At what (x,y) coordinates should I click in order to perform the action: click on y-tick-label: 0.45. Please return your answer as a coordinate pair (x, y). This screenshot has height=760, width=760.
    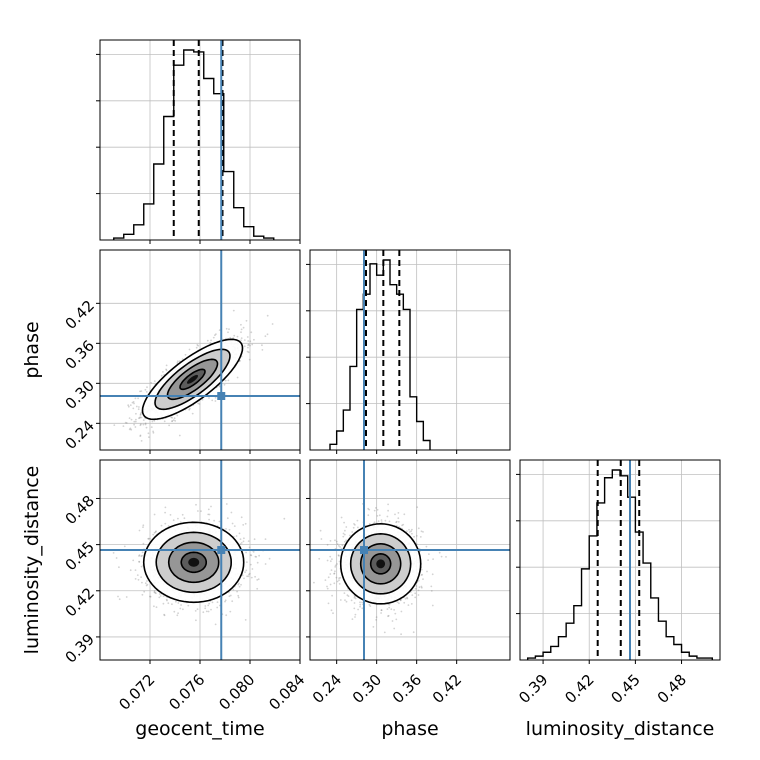
    Looking at the image, I should click on (80, 556).